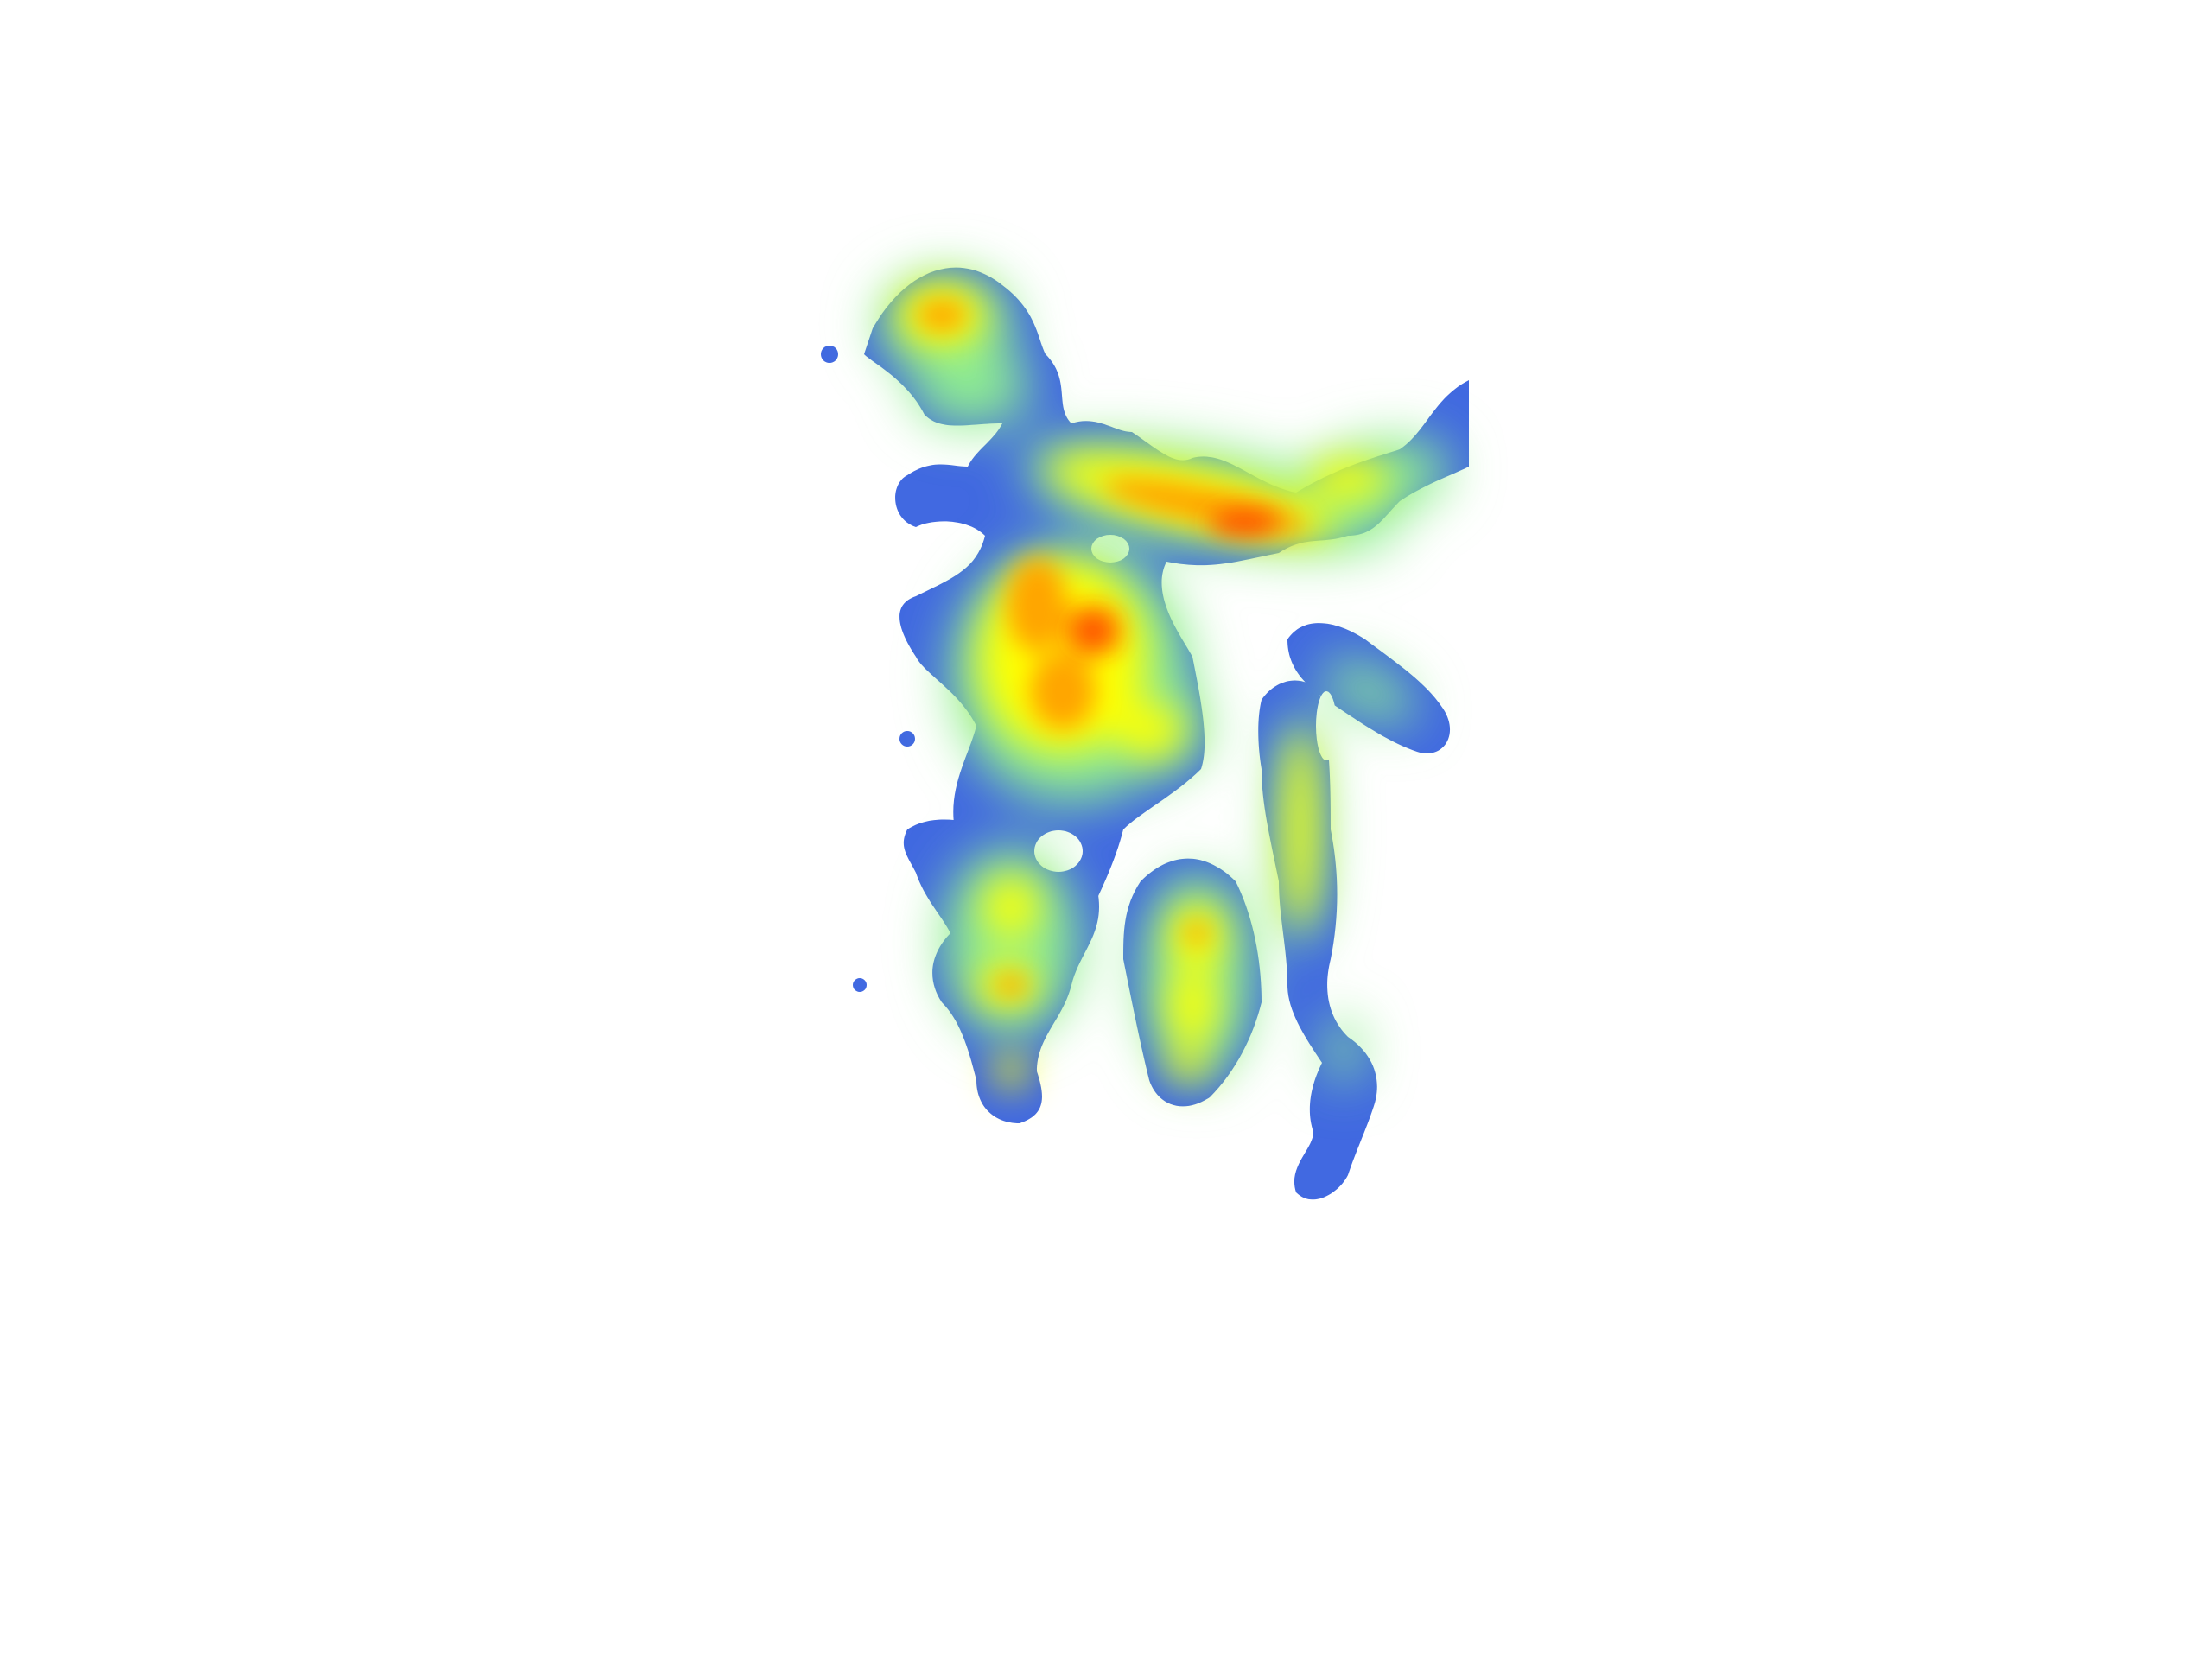  What do you see at coordinates (1011, 942) in the screenshot?
I see `green-southwest` at bounding box center [1011, 942].